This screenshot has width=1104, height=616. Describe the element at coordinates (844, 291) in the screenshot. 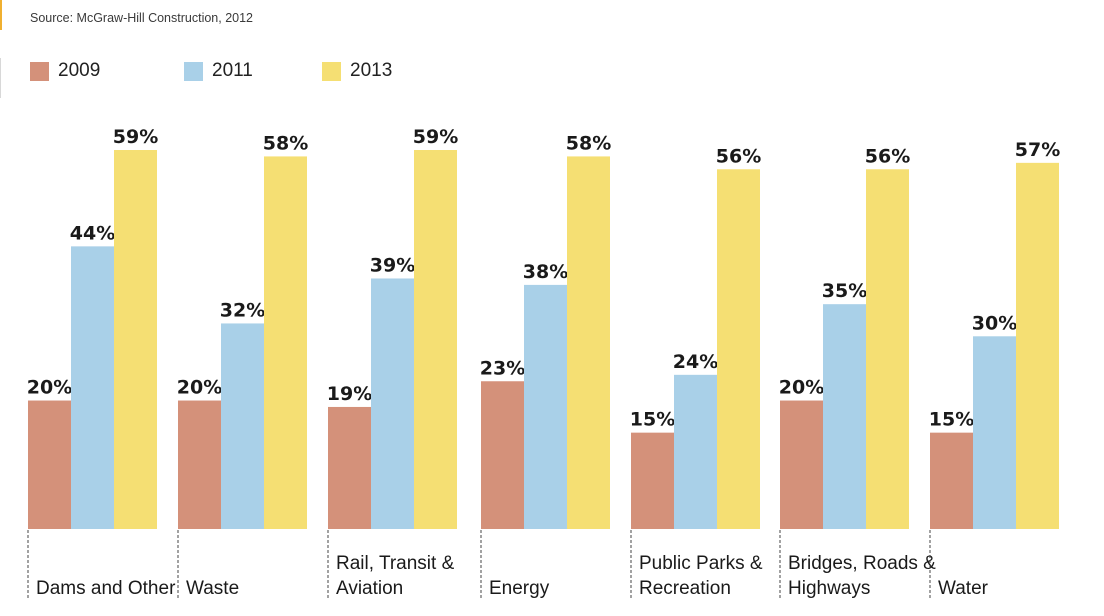

I see `bar-value-label: 35%` at that location.